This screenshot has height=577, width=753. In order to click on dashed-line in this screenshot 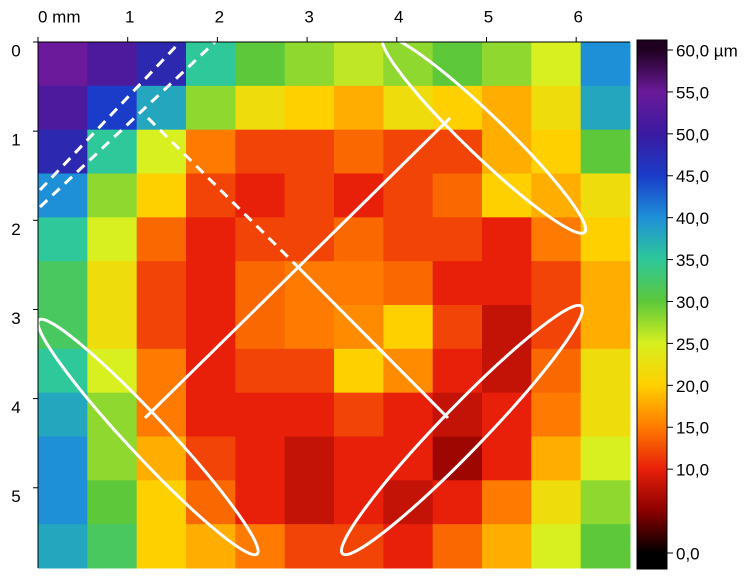, I will do `click(222, 191)`.